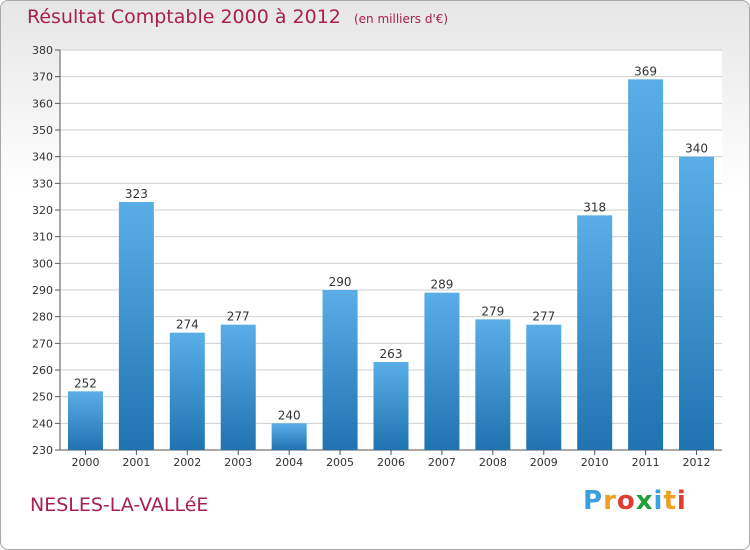  I want to click on y-tick-label: 380, so click(42, 50).